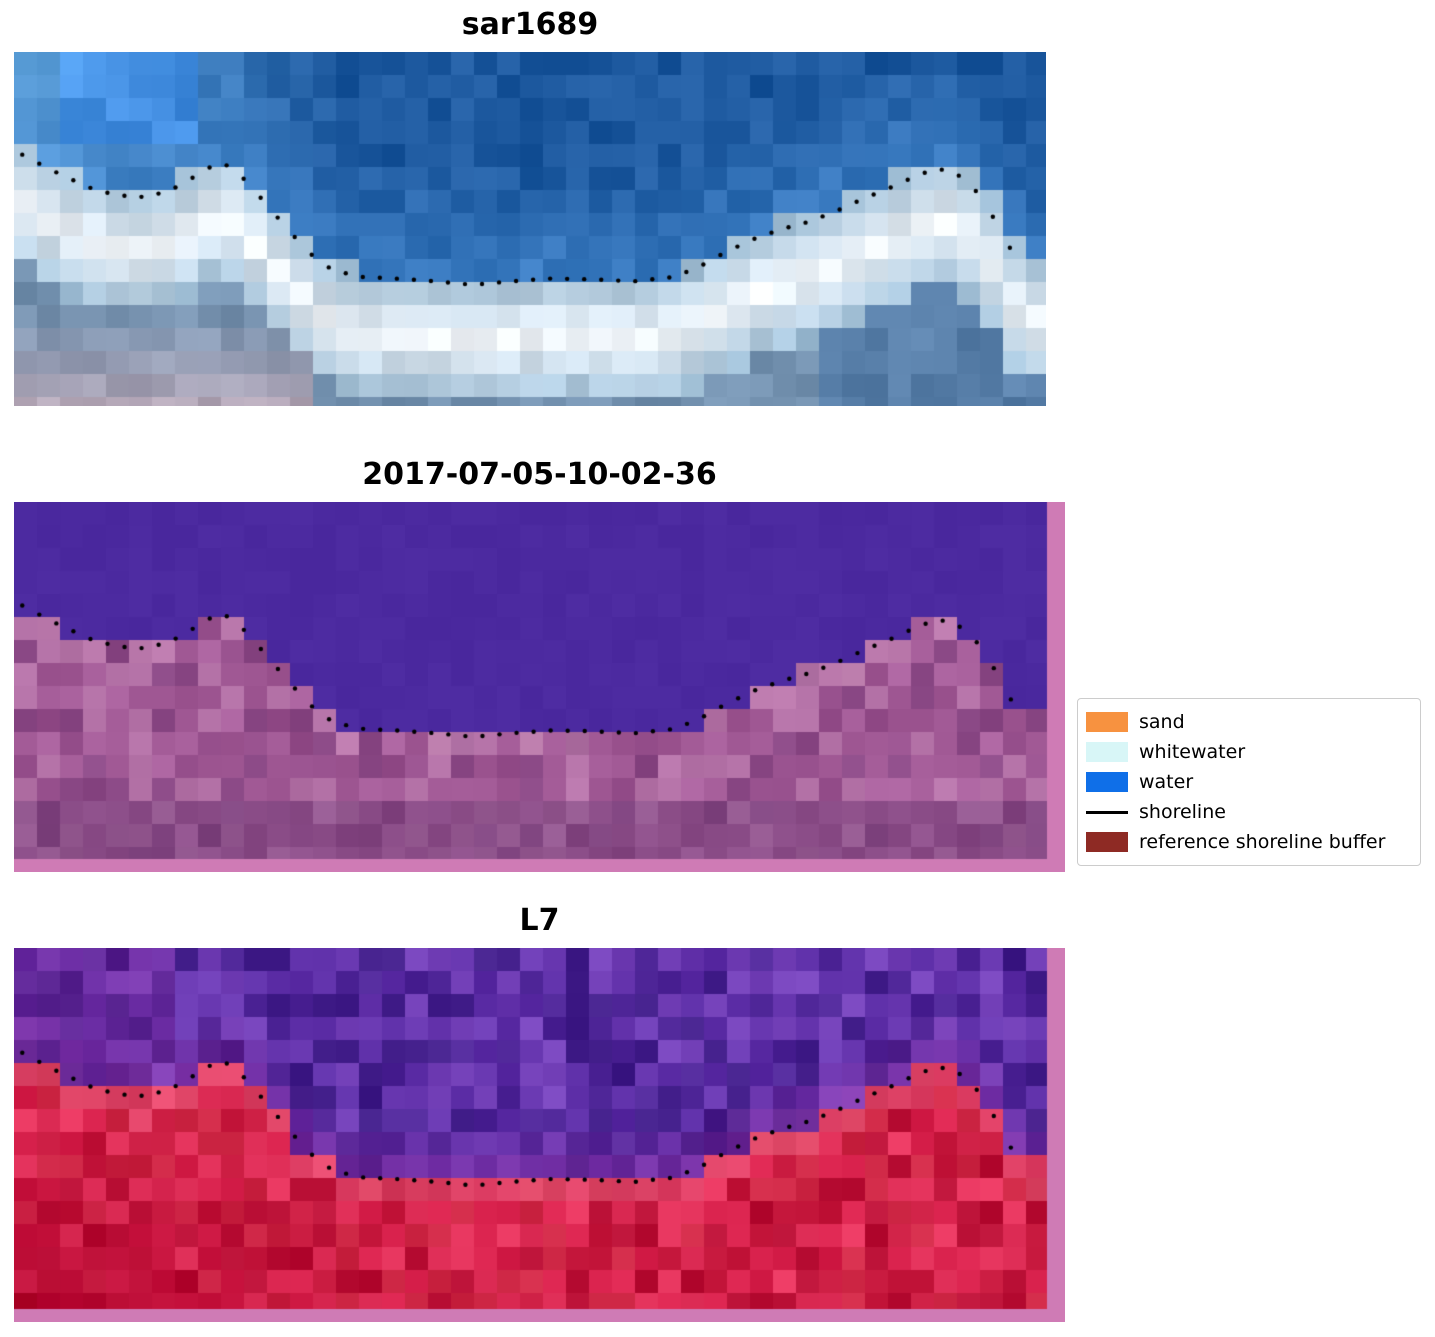  I want to click on reference-shoreline-buffer-swatch-icon, so click(1107, 842).